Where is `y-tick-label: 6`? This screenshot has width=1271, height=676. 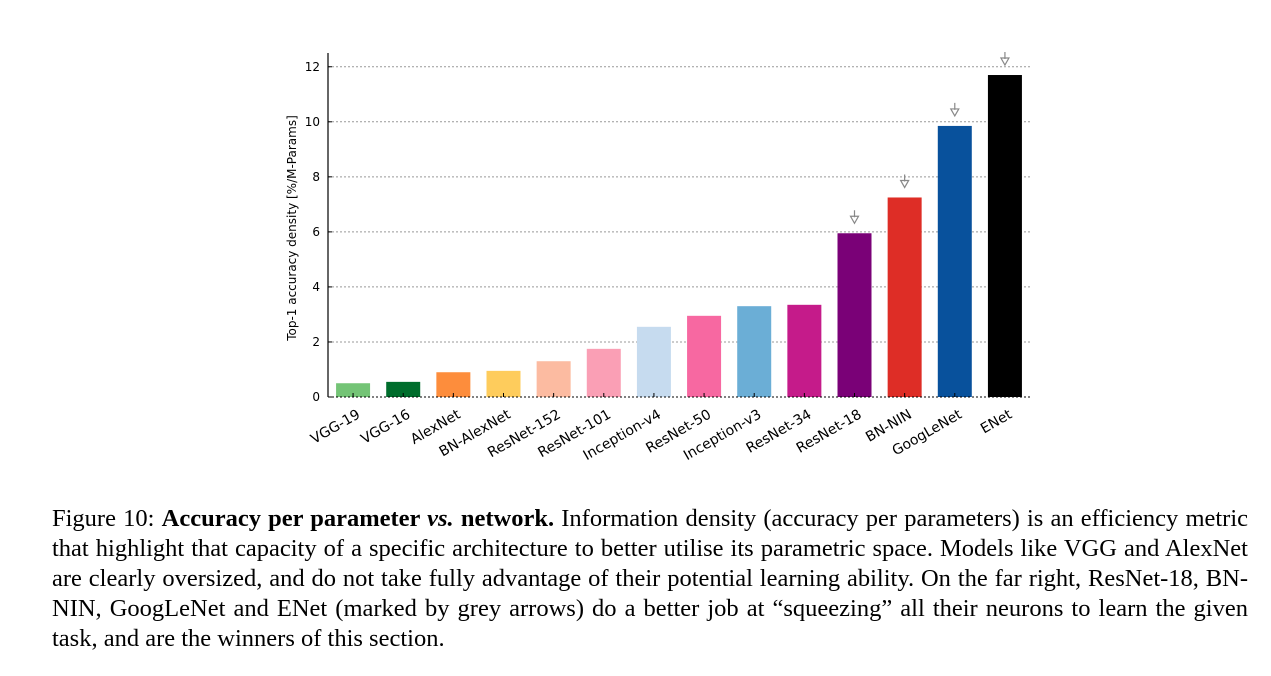 y-tick-label: 6 is located at coordinates (316, 232).